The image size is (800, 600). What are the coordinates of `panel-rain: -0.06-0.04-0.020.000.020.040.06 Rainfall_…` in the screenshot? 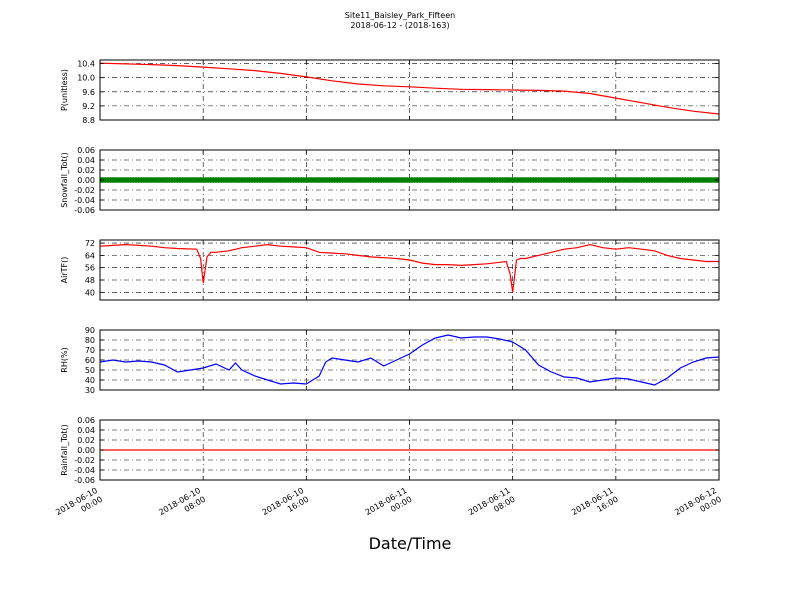 It's located at (390, 450).